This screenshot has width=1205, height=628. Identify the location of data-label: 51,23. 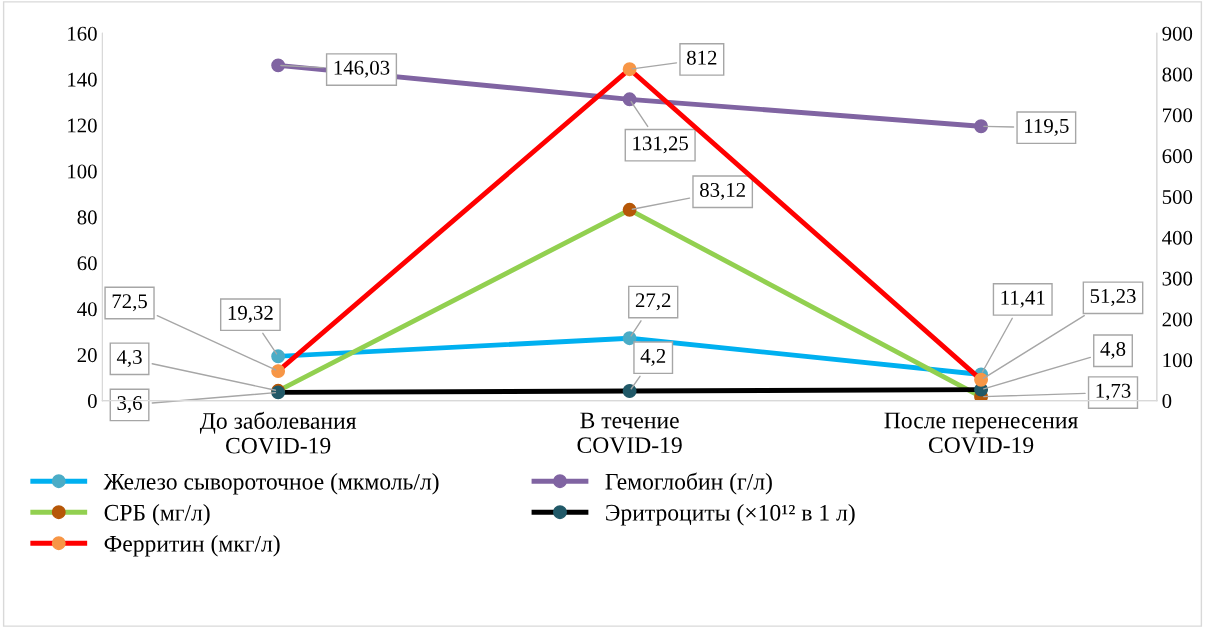
(1113, 298).